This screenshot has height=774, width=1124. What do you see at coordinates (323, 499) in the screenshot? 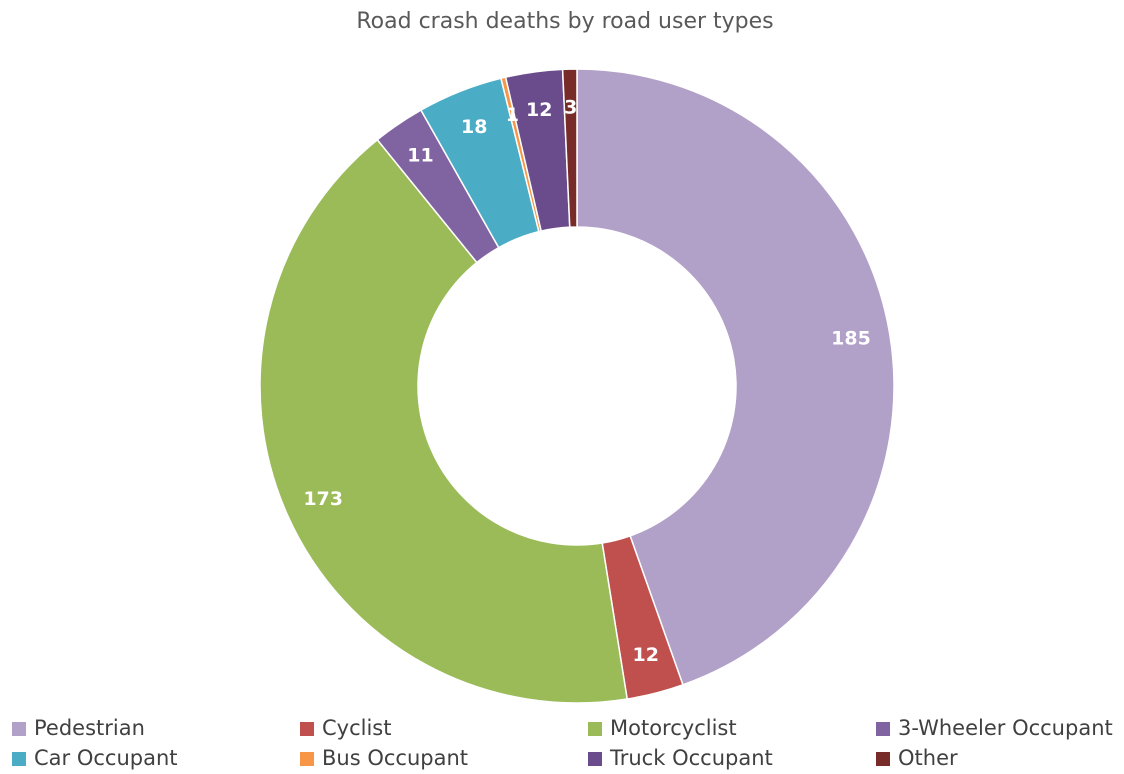
I see `data-label: 173` at bounding box center [323, 499].